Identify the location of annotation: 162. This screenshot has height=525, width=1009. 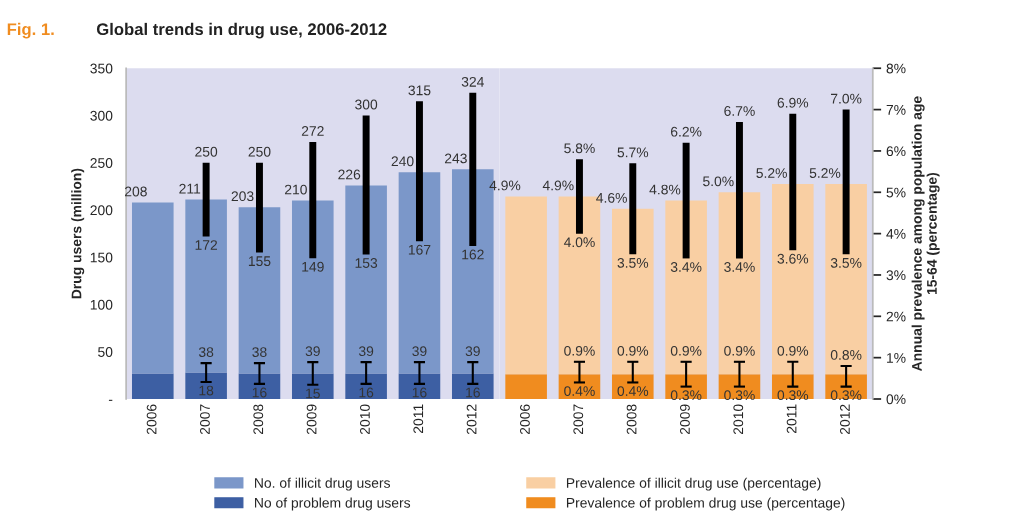
(473, 254).